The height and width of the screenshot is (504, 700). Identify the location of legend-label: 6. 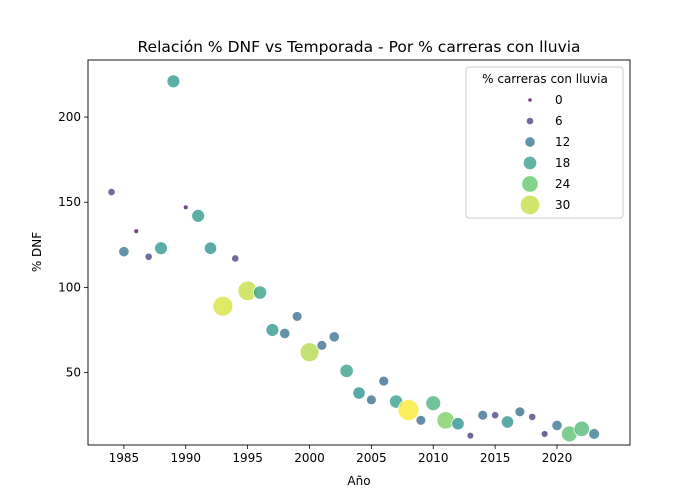
(559, 121).